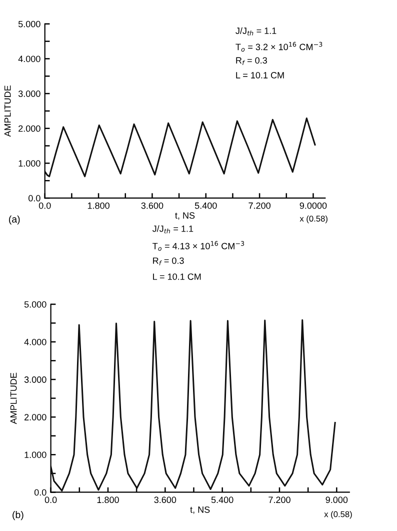  Describe the element at coordinates (279, 47) in the screenshot. I see `annotation: T$_{o}$ = 3.2 × 10$^{16}$ CM$^{−3}$` at that location.